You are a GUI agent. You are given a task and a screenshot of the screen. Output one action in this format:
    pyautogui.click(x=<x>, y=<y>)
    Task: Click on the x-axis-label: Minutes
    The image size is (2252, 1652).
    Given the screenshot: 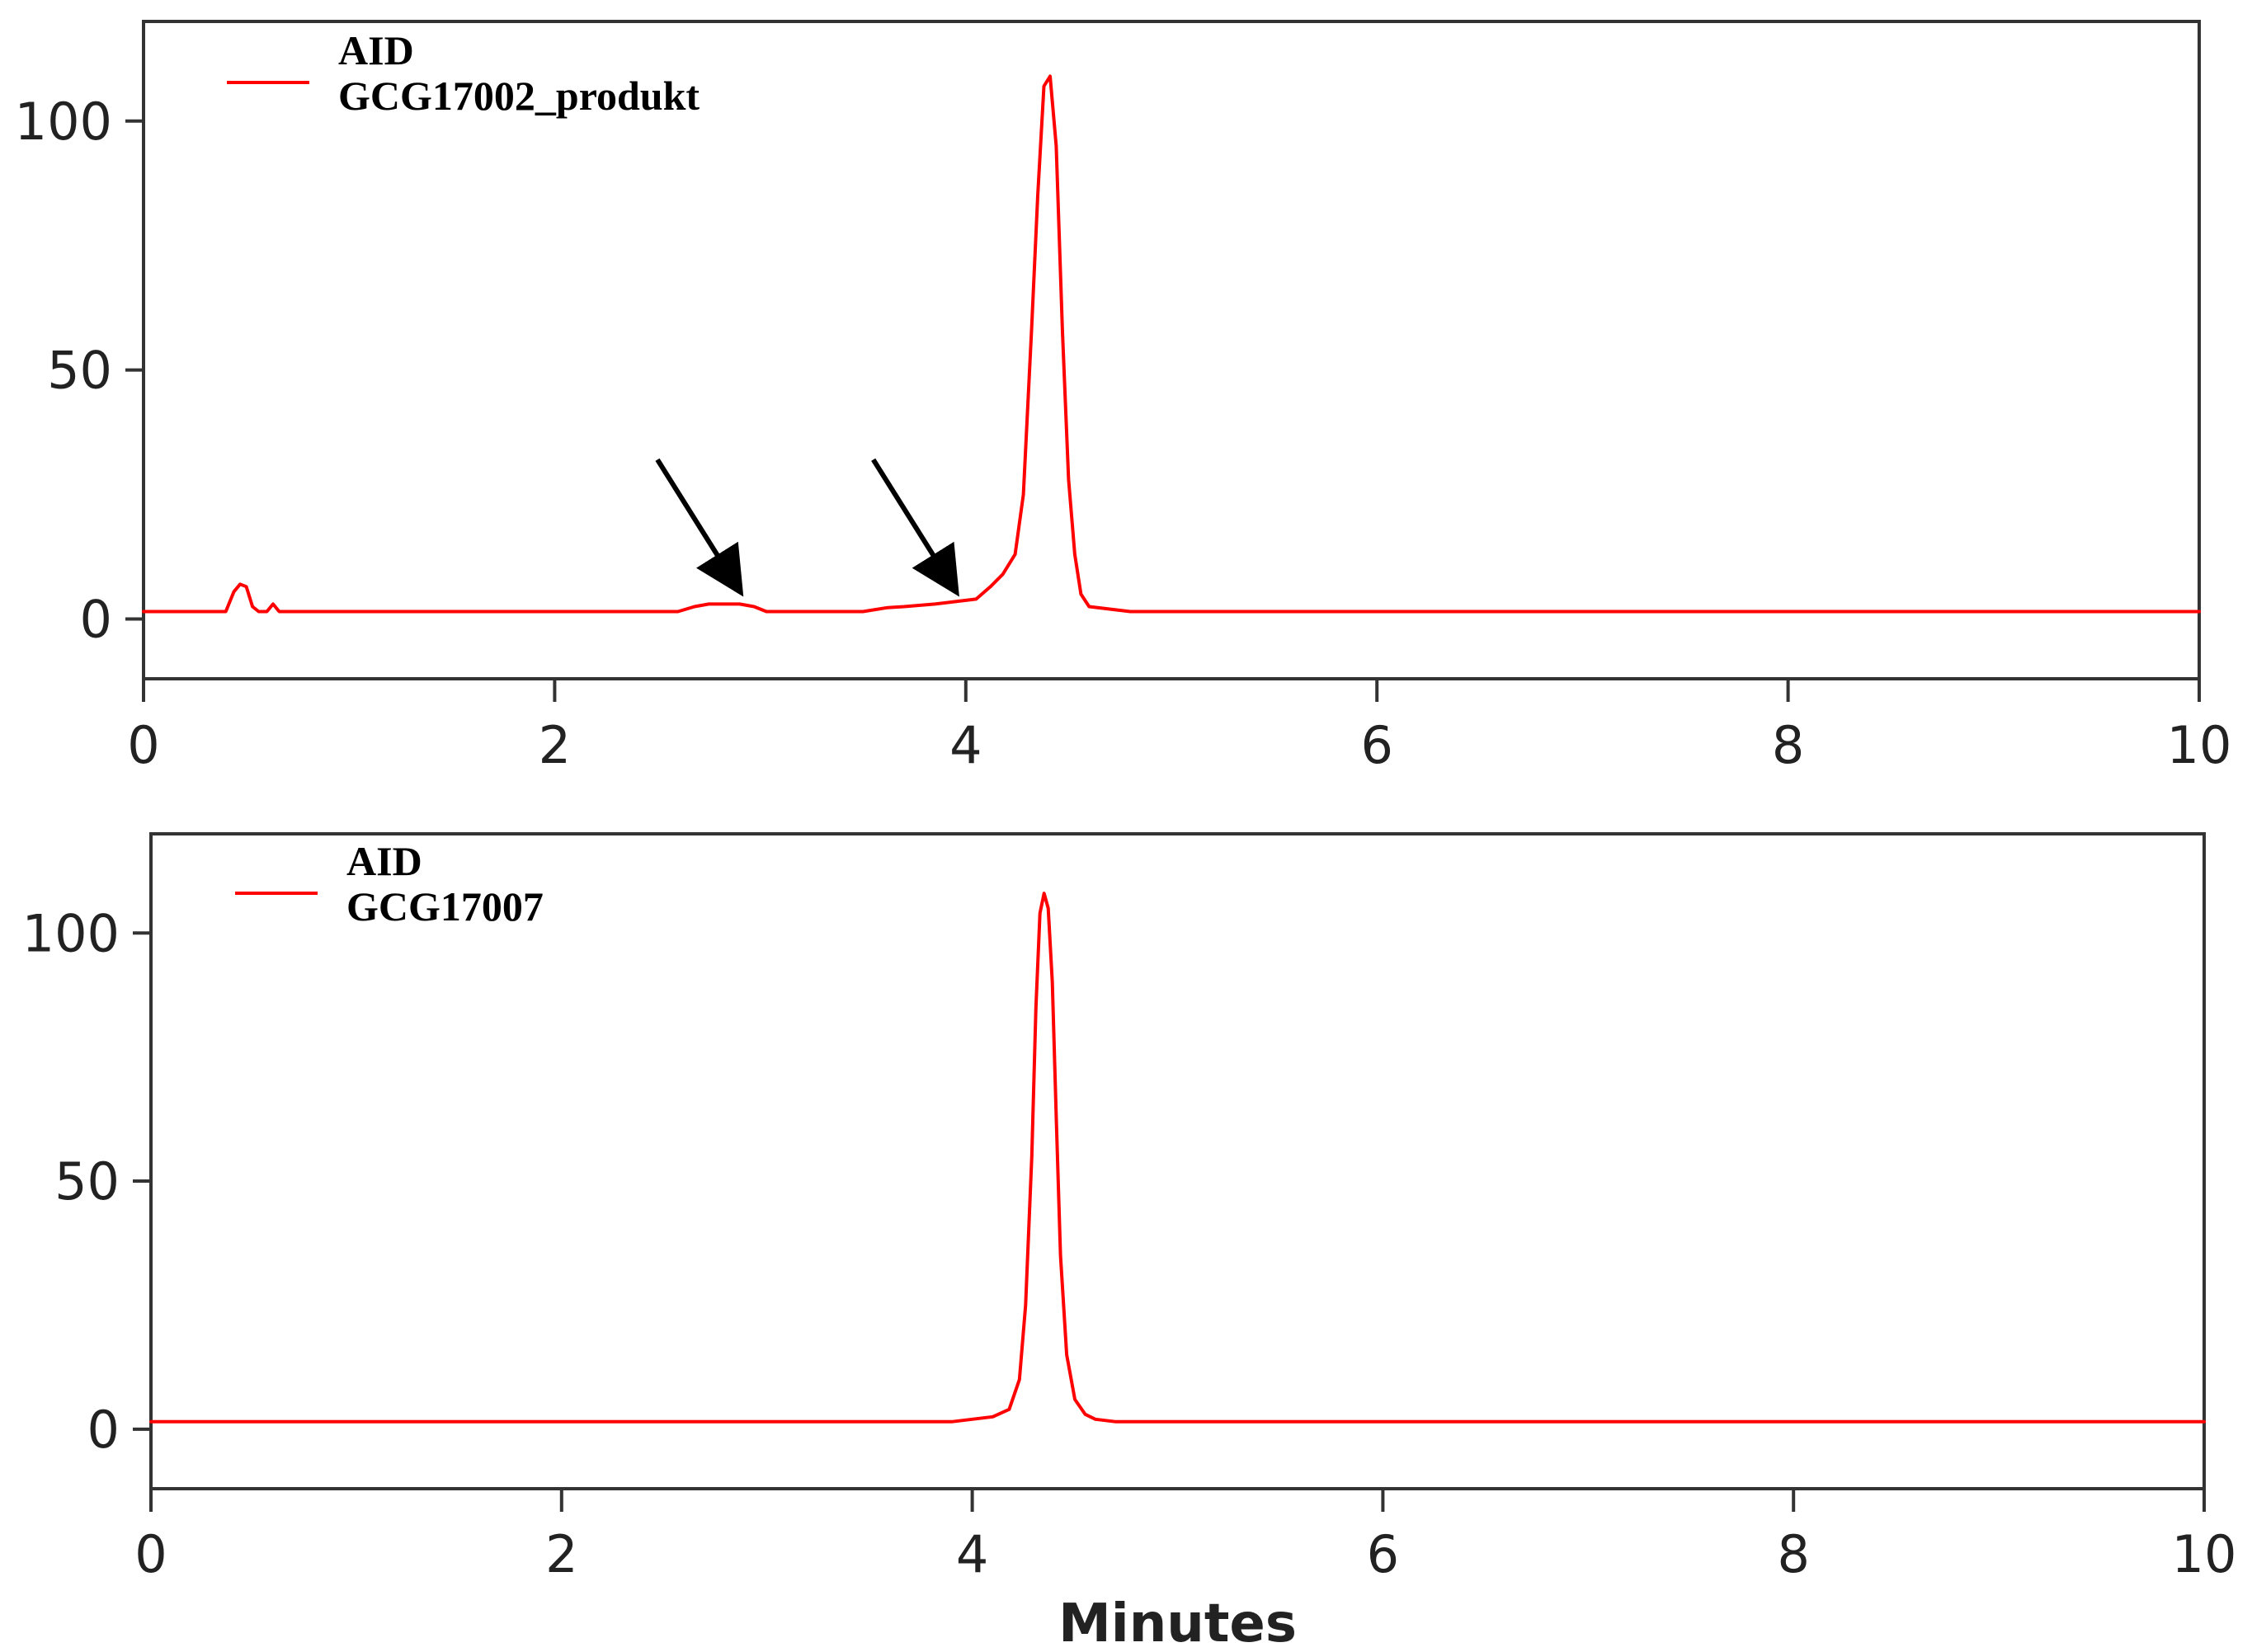 What is the action you would take?
    pyautogui.click(x=1177, y=1622)
    